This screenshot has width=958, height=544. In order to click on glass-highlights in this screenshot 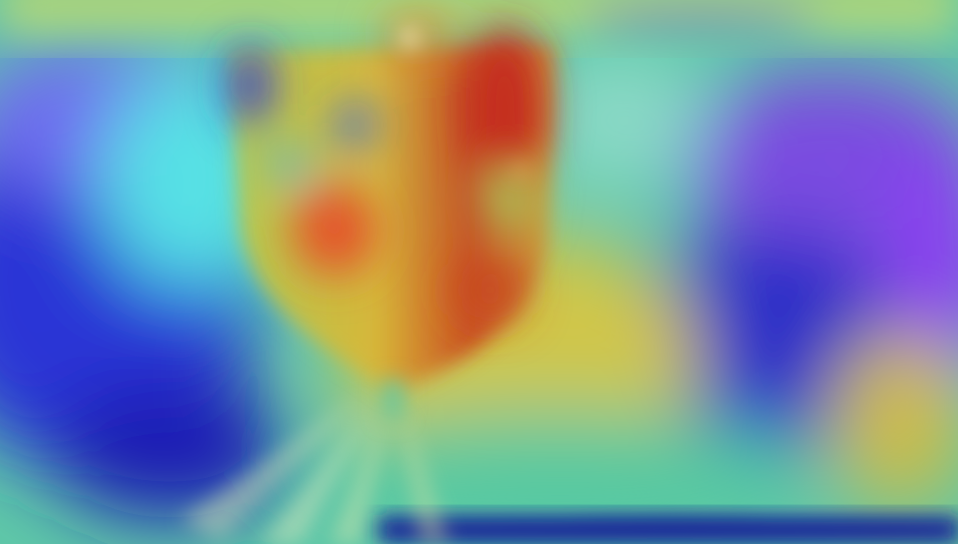, I will do `click(453, 224)`.